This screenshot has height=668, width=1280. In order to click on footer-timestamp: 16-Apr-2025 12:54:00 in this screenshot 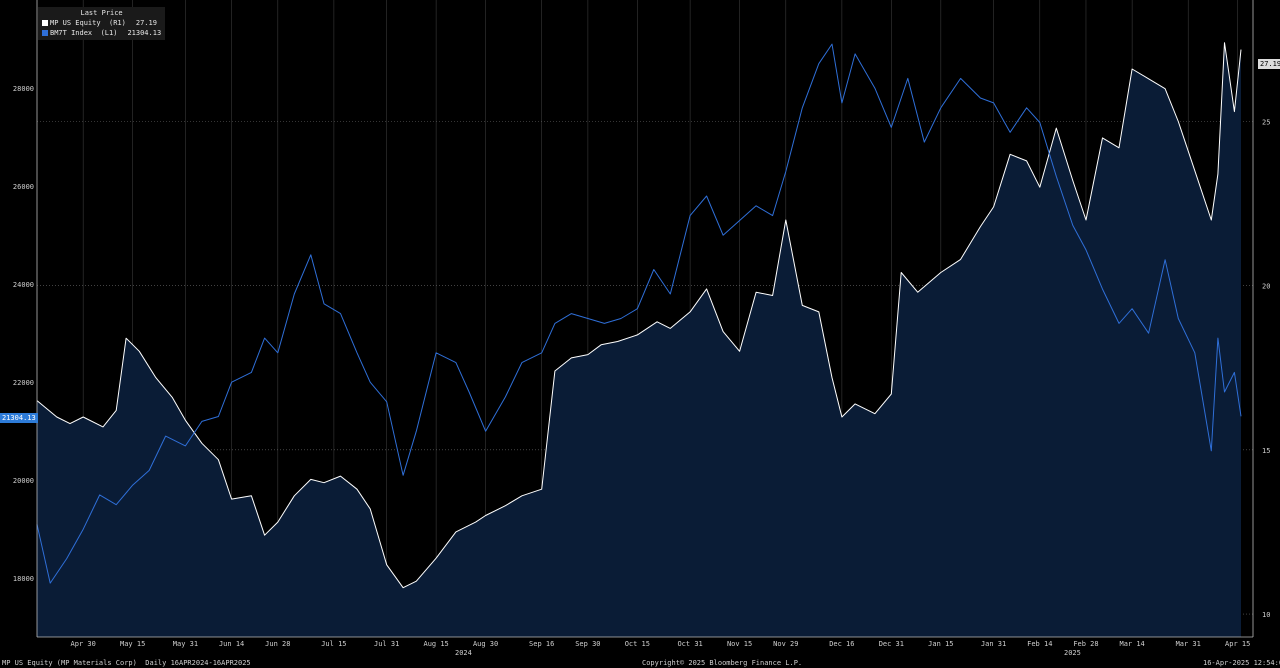, I will do `click(1241, 663)`.